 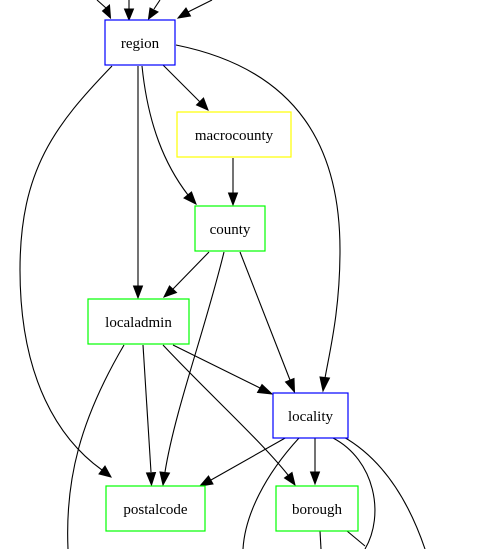 I want to click on node-borough-label: borough, so click(x=317, y=510).